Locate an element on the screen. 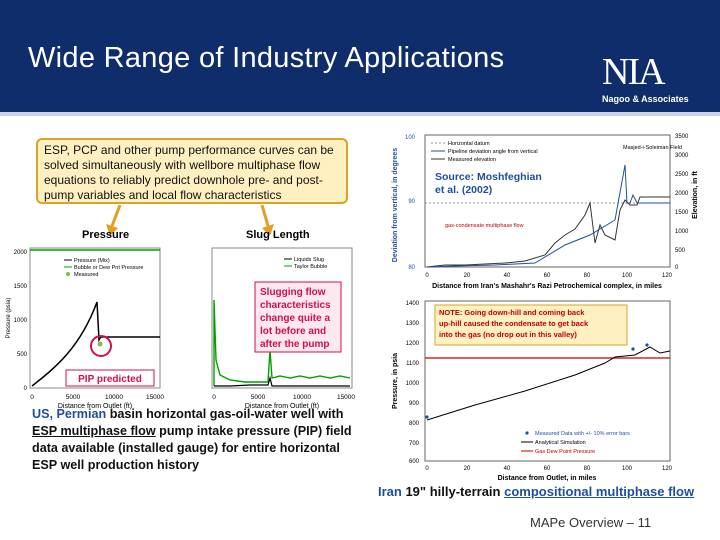 This screenshot has width=720, height=540. pressure-plot-title: Pressure is located at coordinates (105, 235).